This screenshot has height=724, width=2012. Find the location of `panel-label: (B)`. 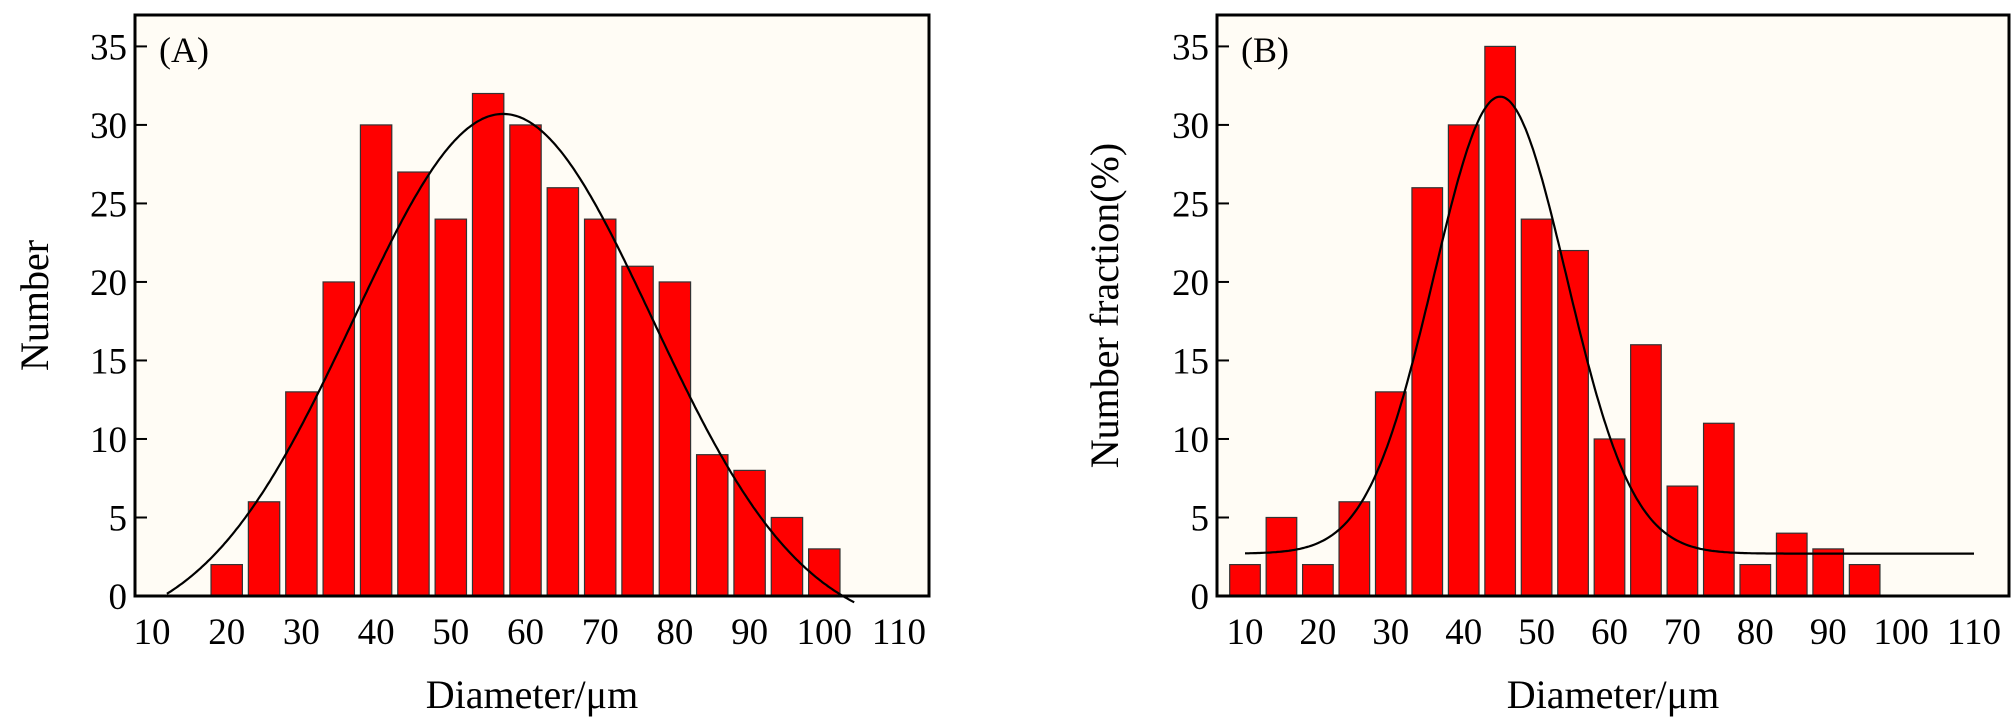

panel-label: (B) is located at coordinates (1265, 50).